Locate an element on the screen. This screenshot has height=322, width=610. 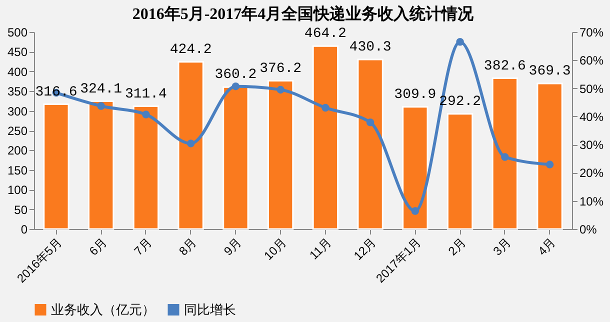
x-tick-label: 12月 is located at coordinates (364, 249).